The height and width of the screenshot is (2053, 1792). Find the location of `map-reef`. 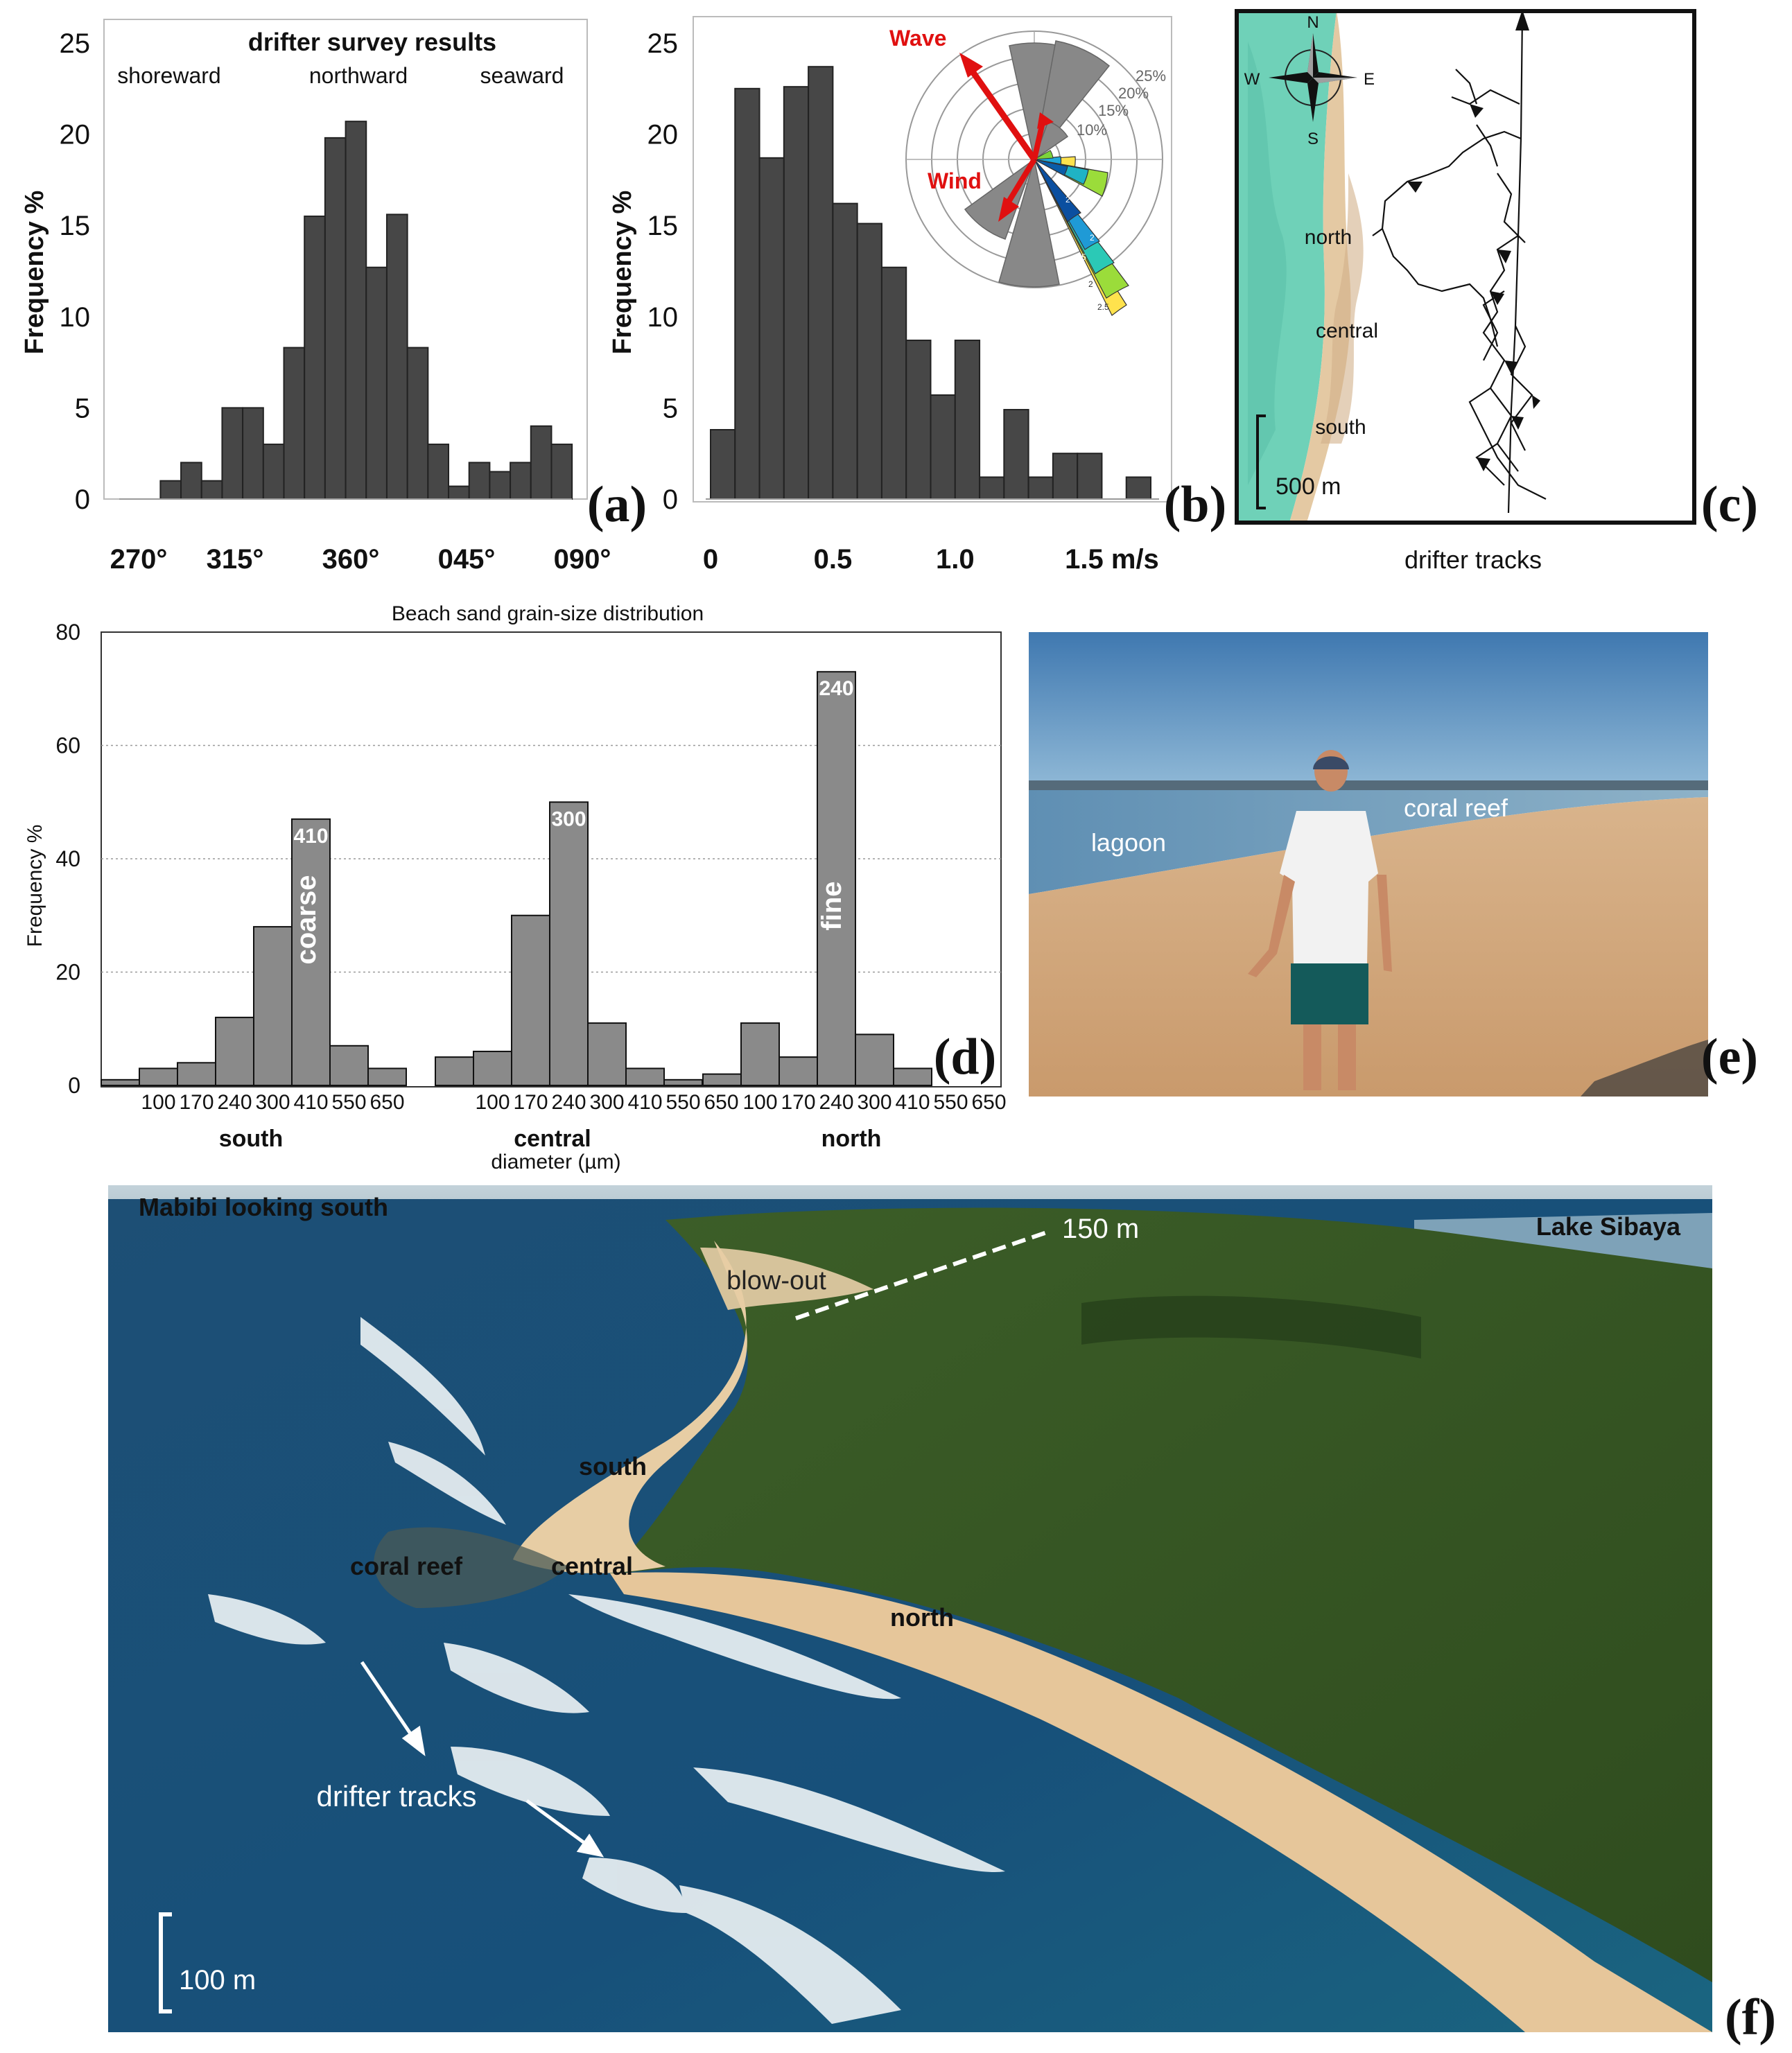

map-reef is located at coordinates (1342, 308).